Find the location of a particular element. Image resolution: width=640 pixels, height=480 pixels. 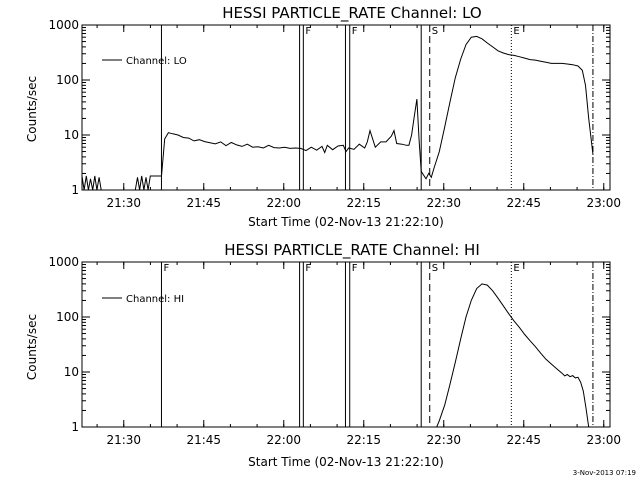

hi-event-marker-label: S is located at coordinates (435, 268).